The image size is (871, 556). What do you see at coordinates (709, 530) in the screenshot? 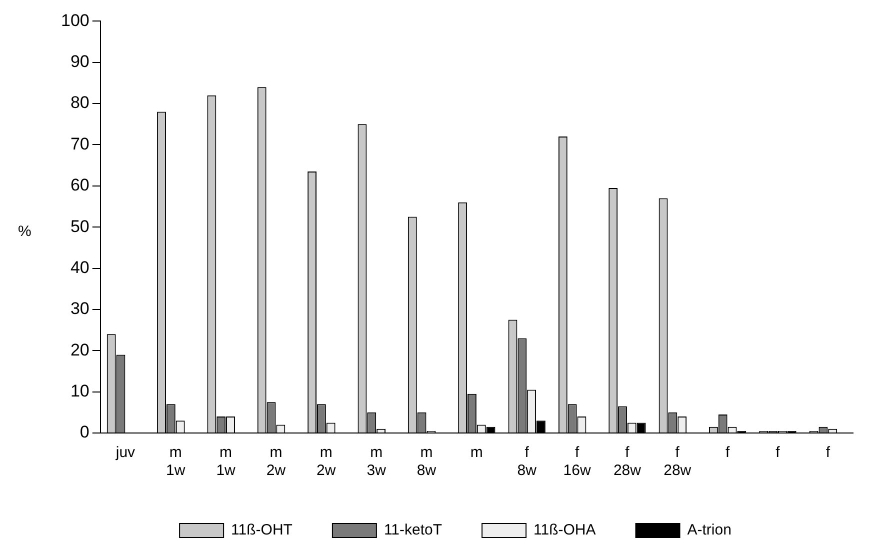
I see `legend-label: A-trion` at bounding box center [709, 530].